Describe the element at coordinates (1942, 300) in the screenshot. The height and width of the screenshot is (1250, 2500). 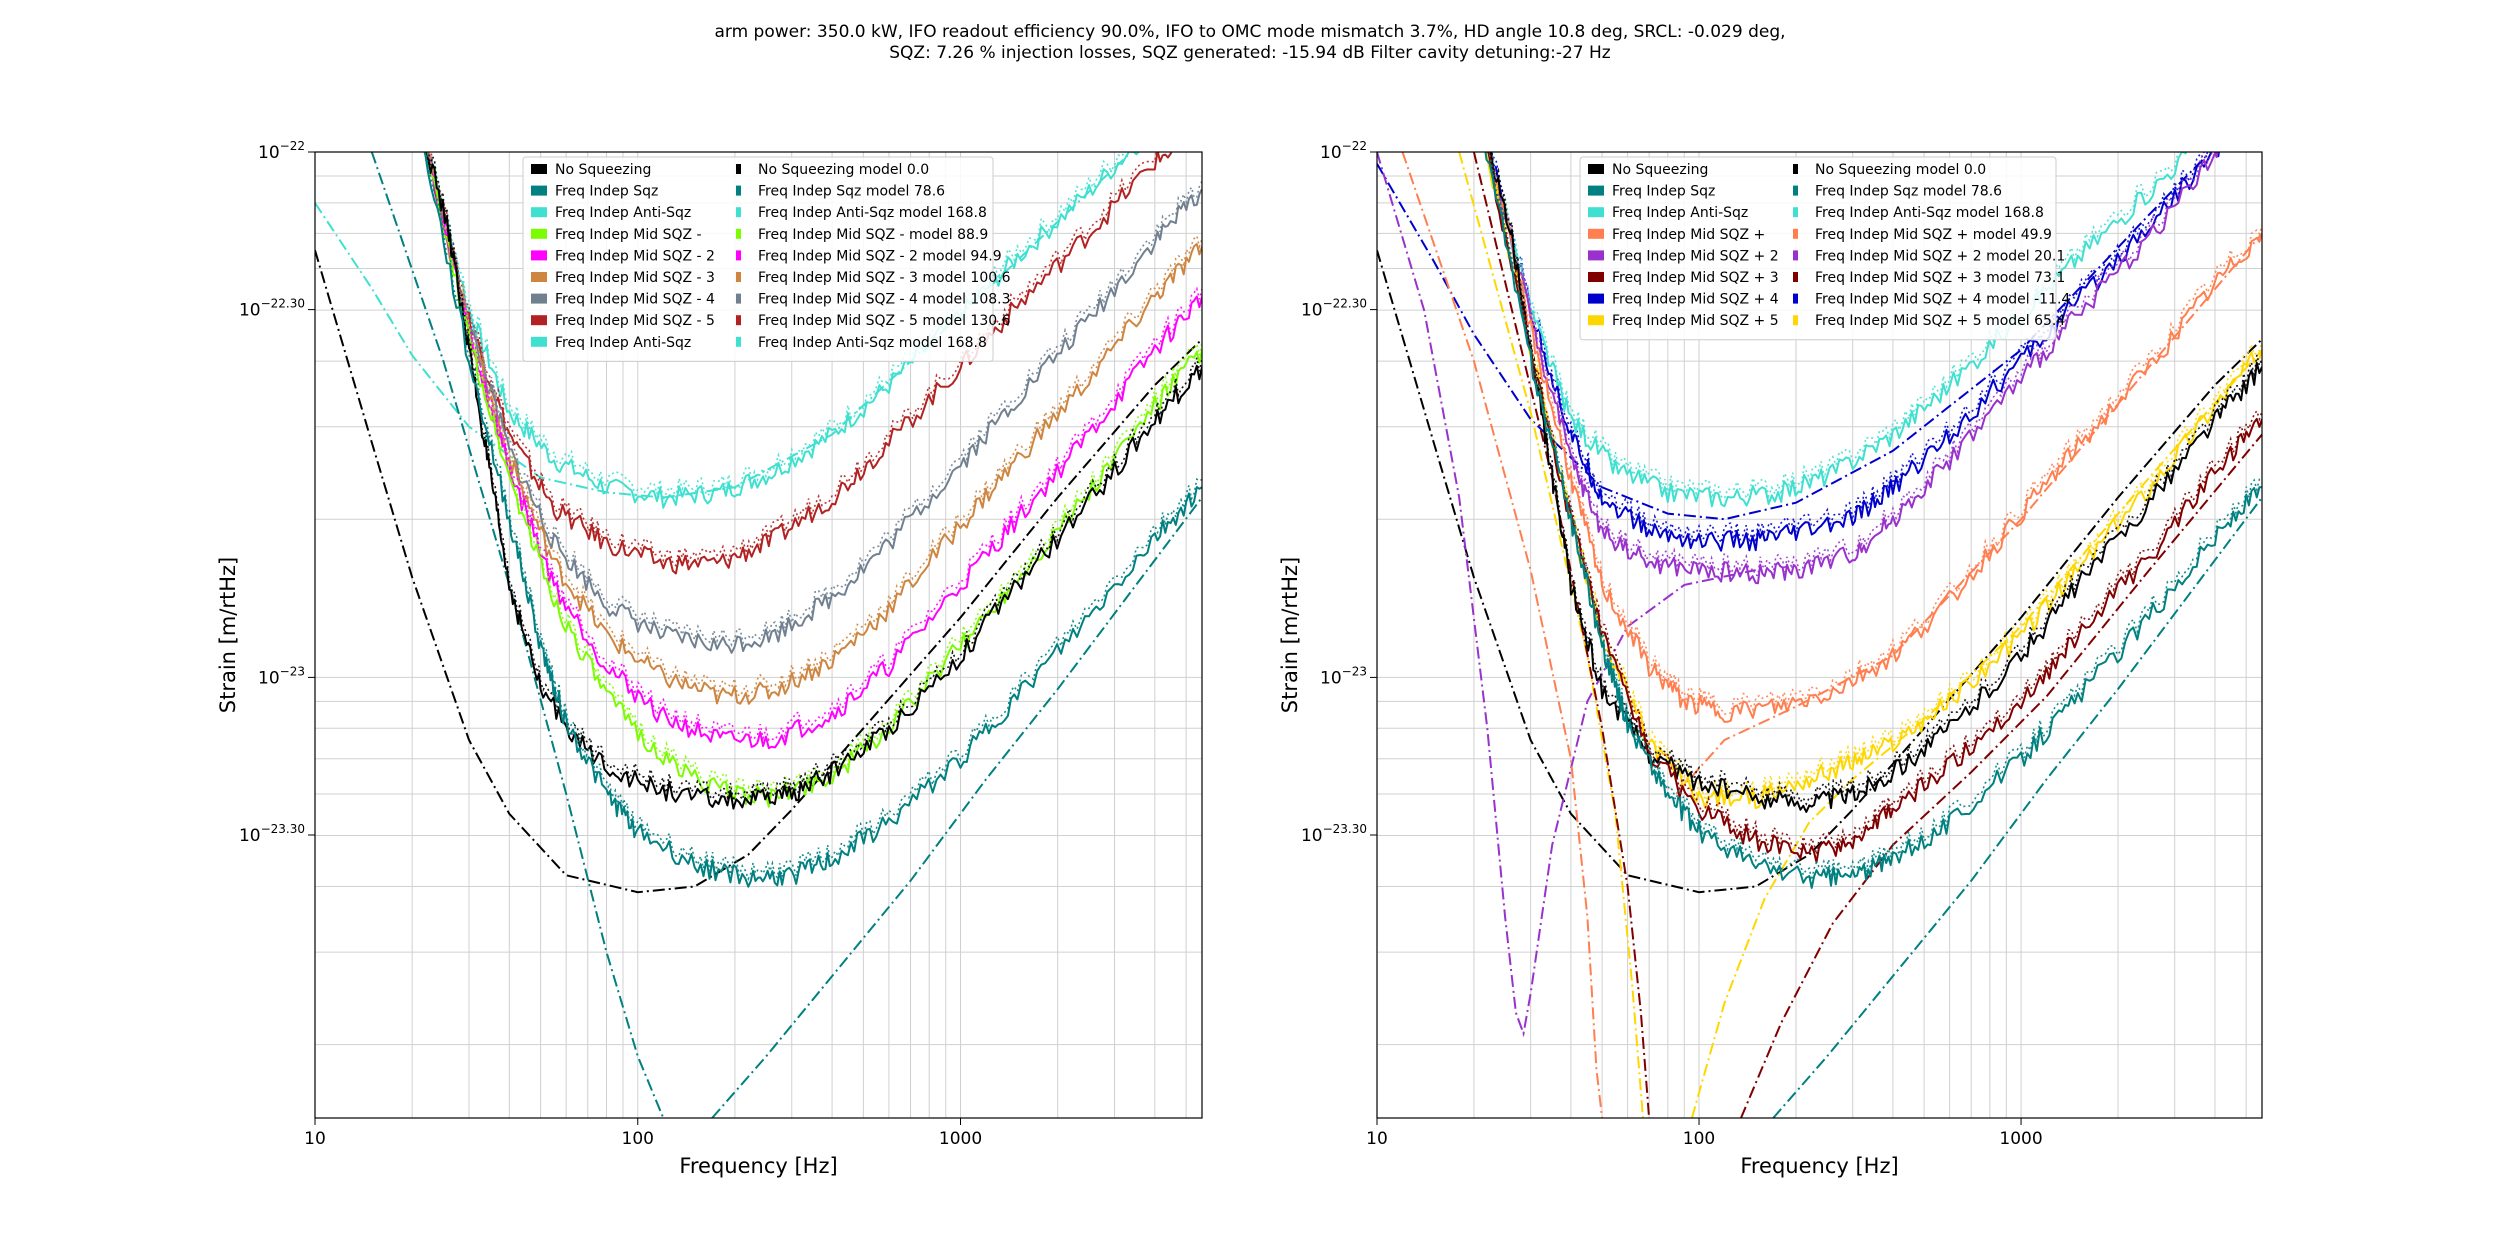
I see `legend-entry: Freq Indep Mid SQZ + 4 model -11.4` at that location.